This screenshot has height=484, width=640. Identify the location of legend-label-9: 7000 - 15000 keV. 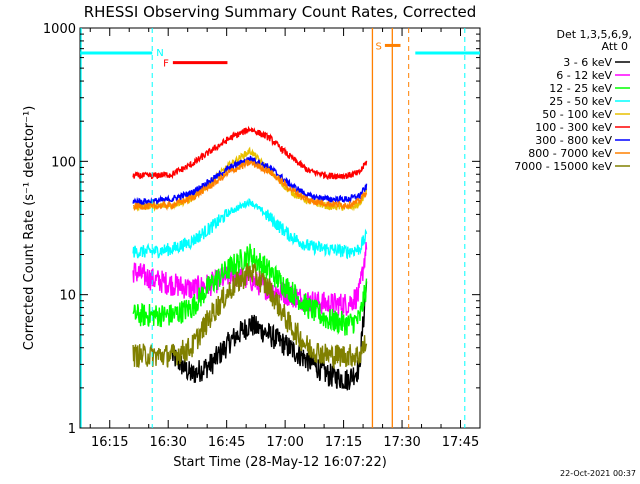
(563, 166).